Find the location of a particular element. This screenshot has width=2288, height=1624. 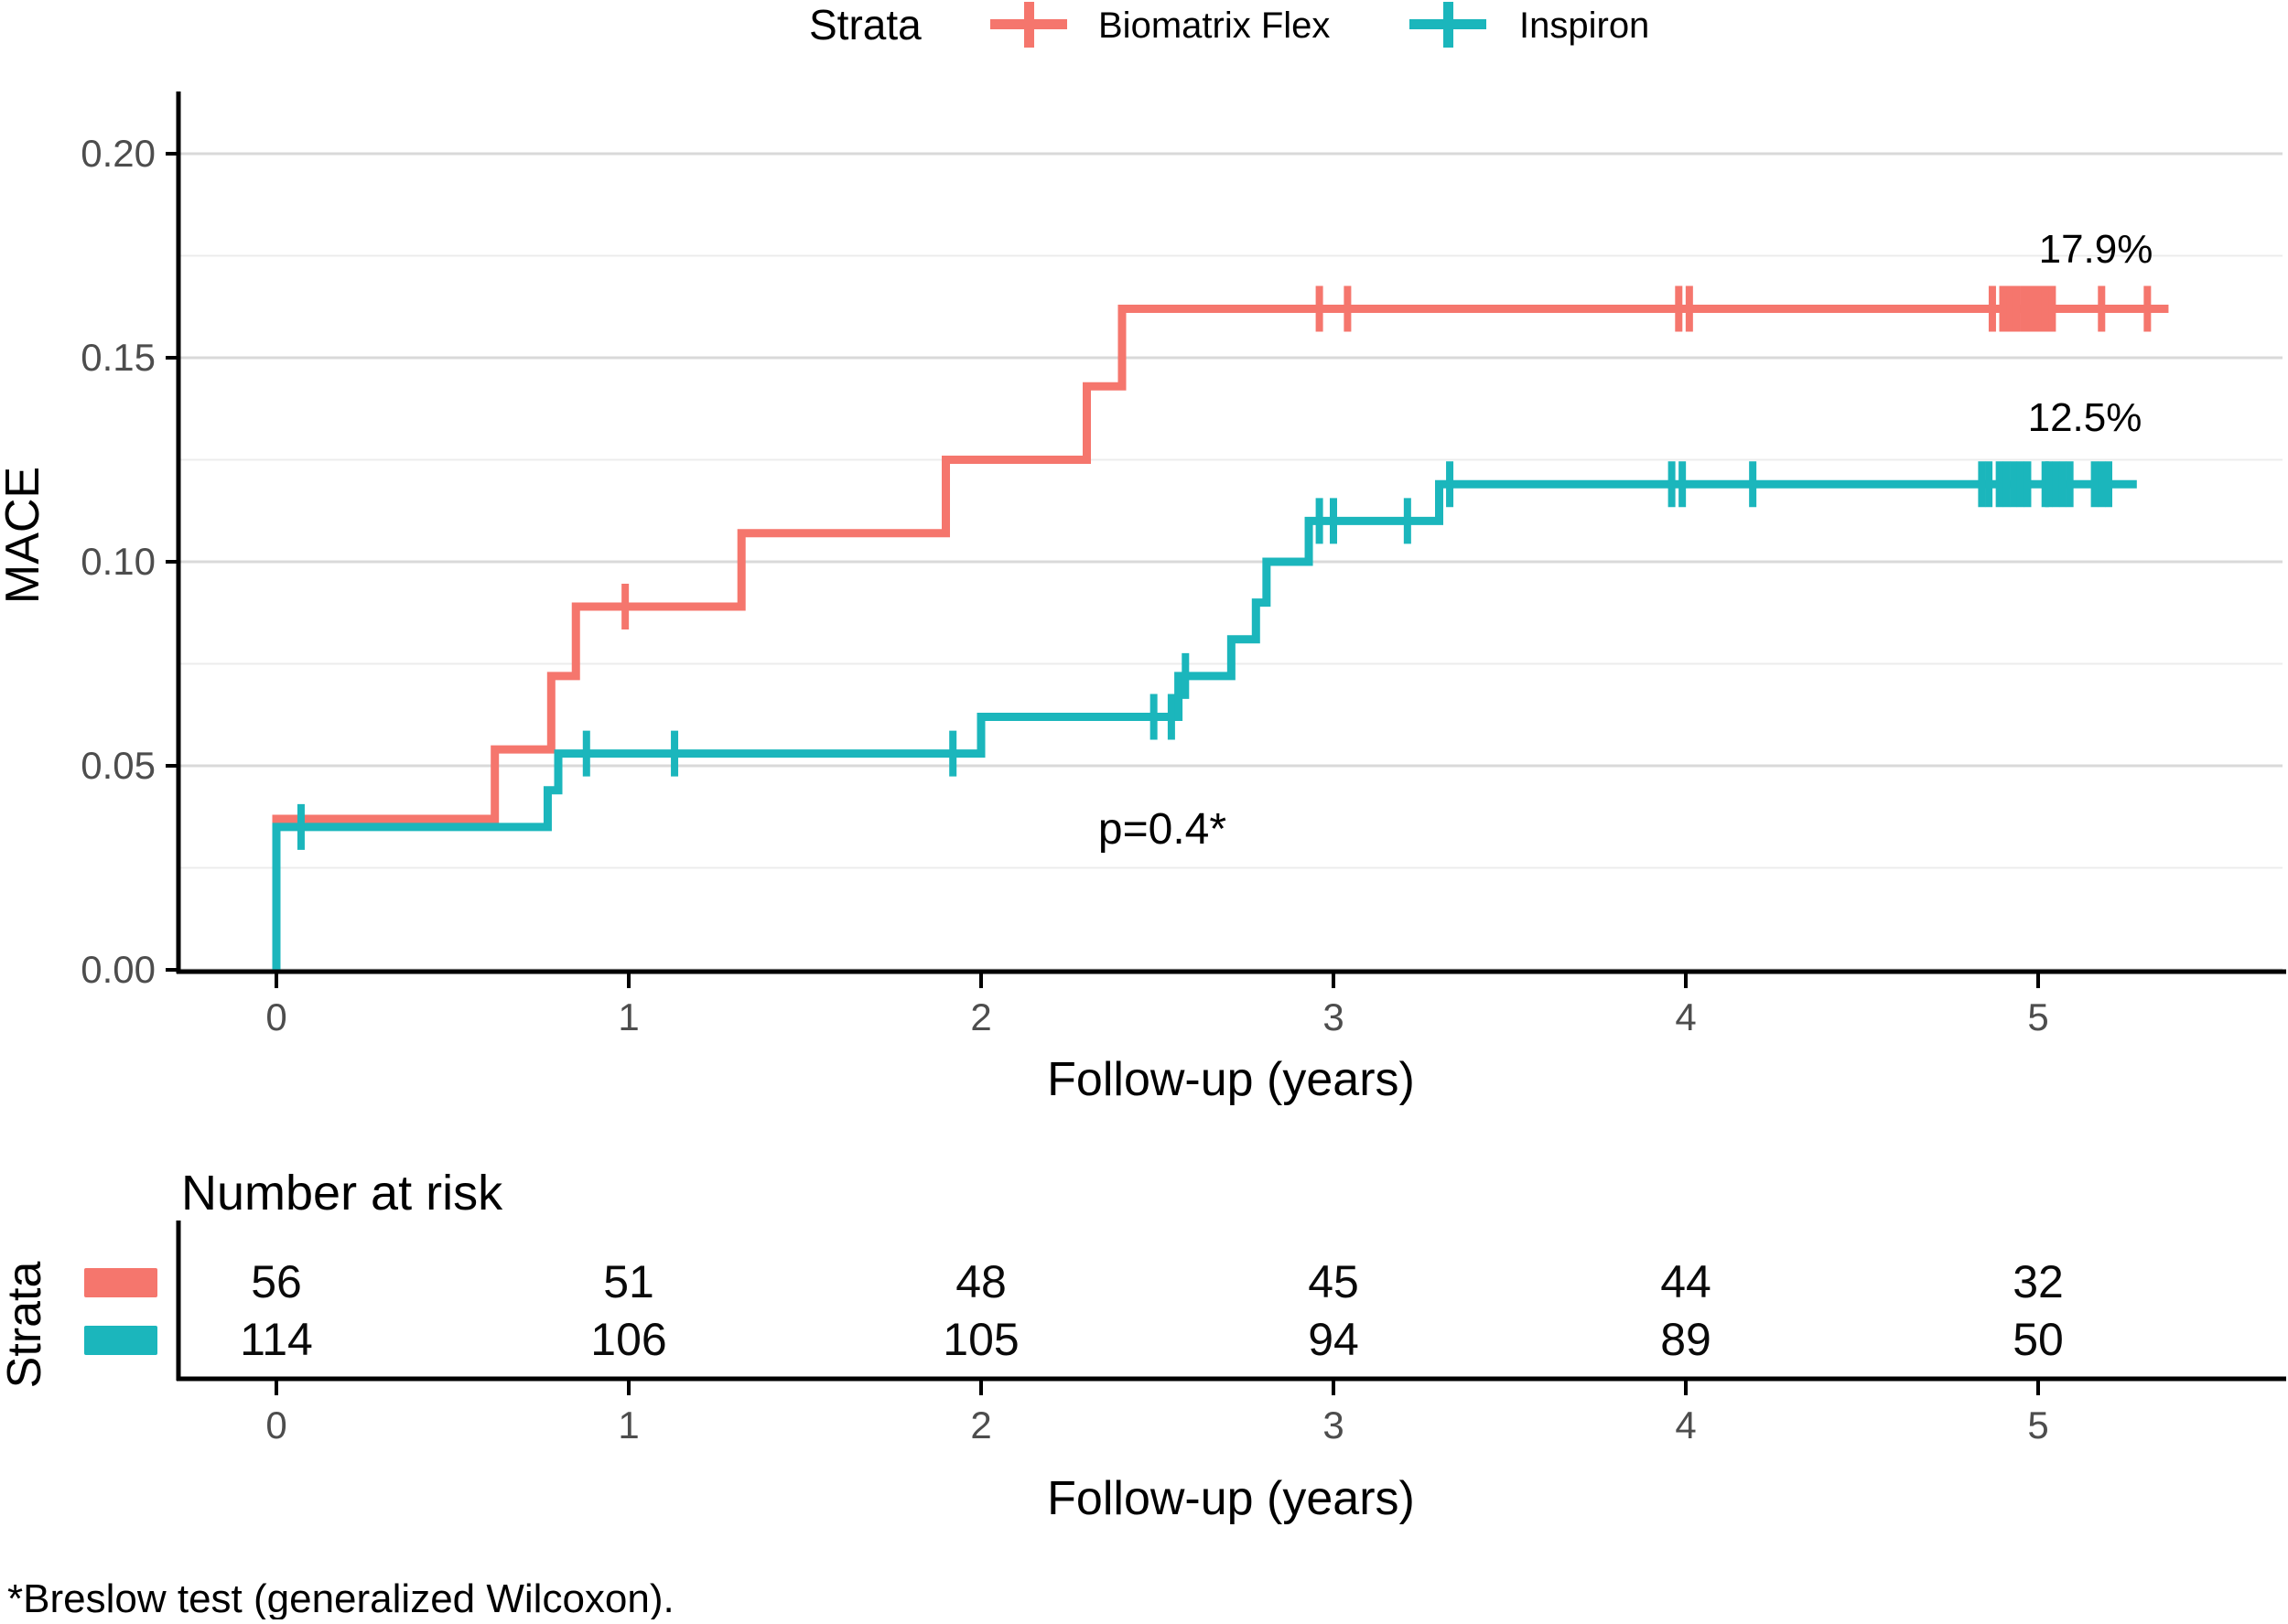

risk-values: 56 51 48 45 44 32 114 106 105 94 89 50 is located at coordinates (1152, 1310).